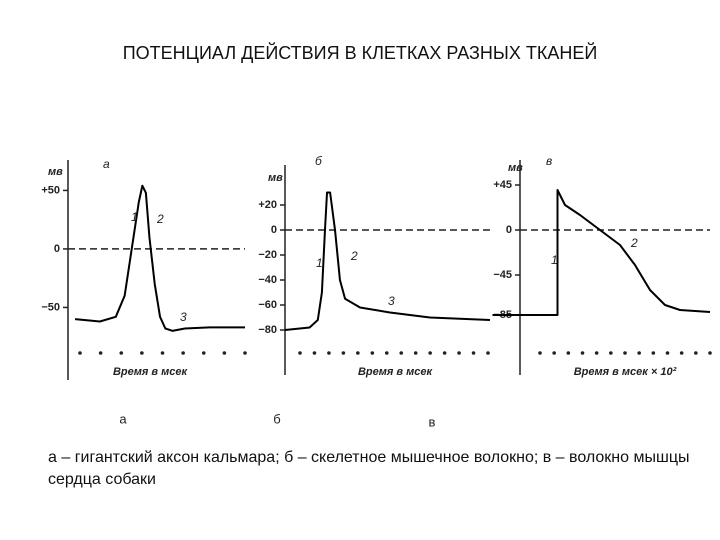 The height and width of the screenshot is (540, 720). What do you see at coordinates (123, 418) in the screenshot?
I see `panel-caption: а` at bounding box center [123, 418].